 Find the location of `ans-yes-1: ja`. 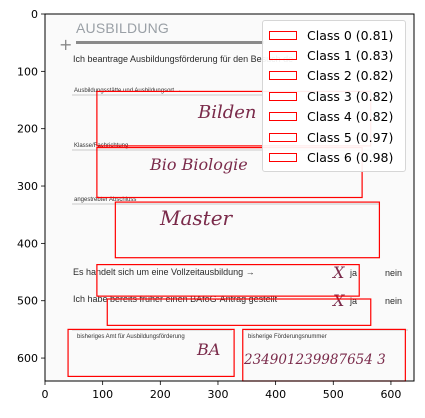

ans-yes-1: ja is located at coordinates (353, 273).